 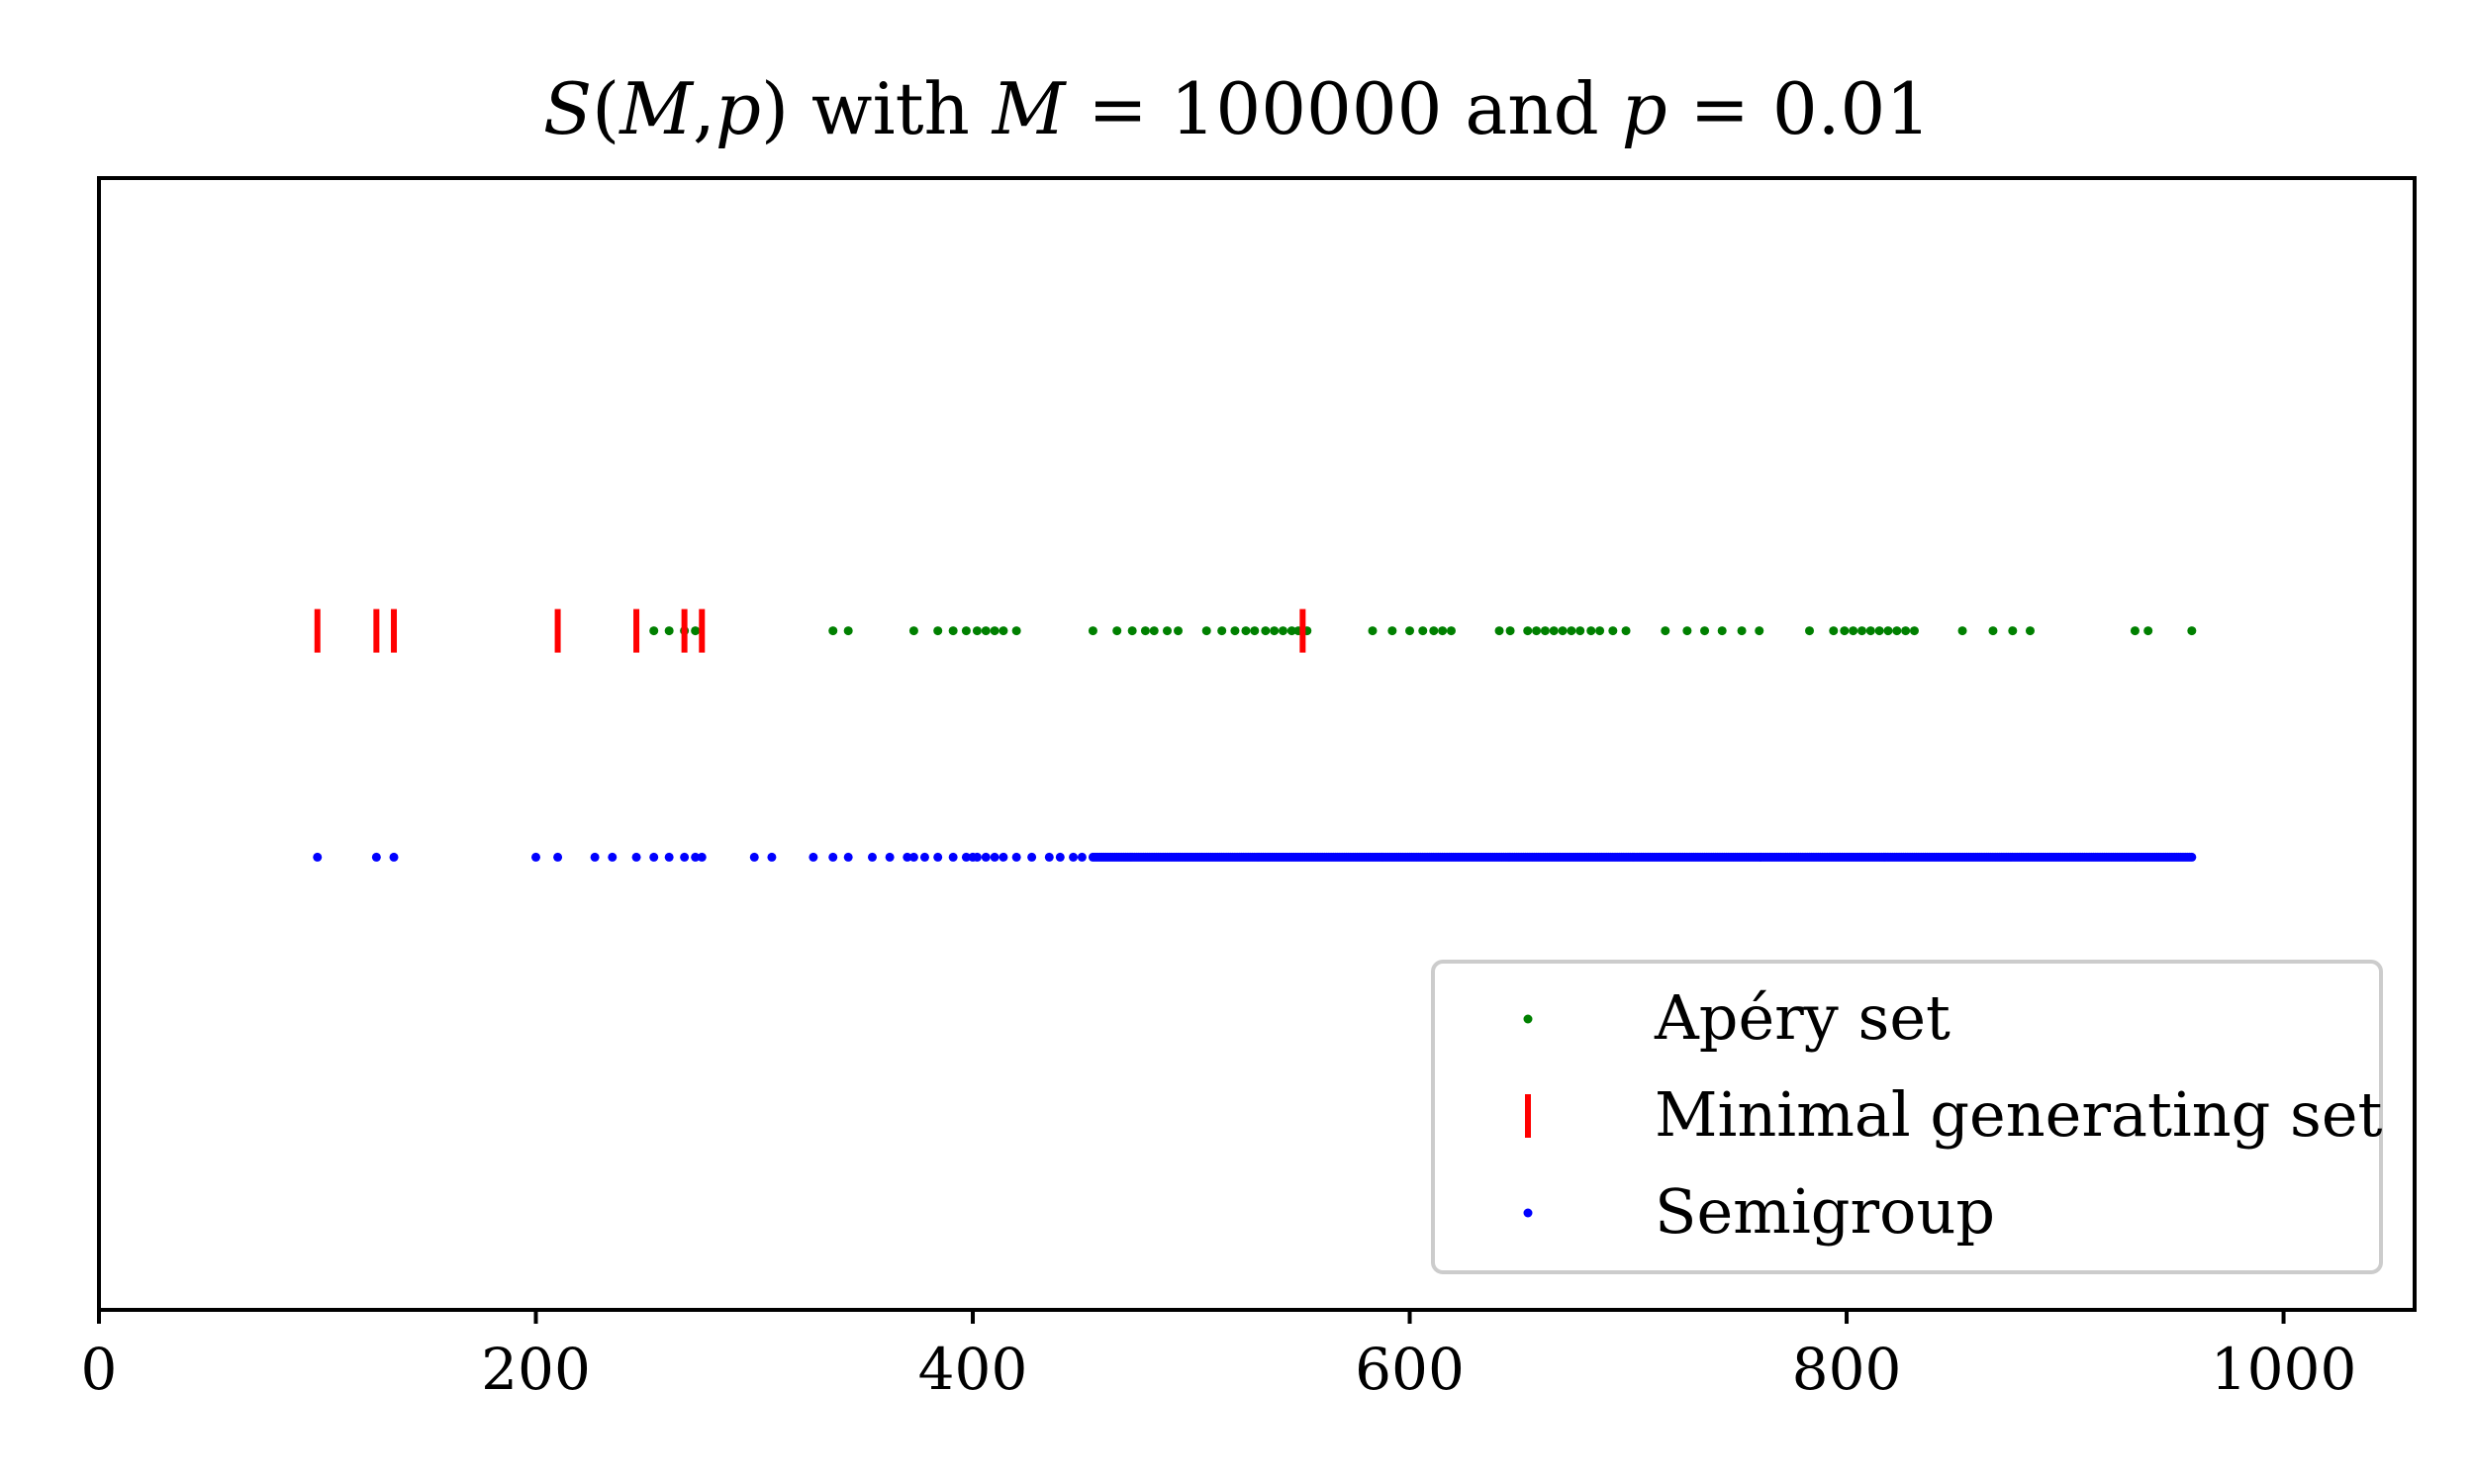 I want to click on legend-box, so click(x=1907, y=1117).